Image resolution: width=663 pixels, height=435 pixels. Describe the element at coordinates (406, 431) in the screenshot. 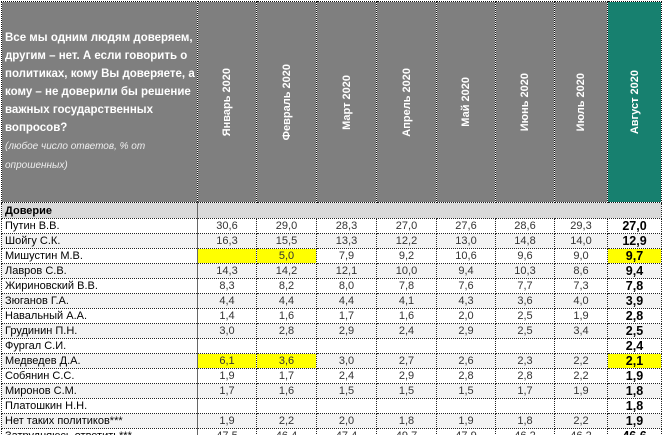

I see `value-cell: 49,7` at that location.